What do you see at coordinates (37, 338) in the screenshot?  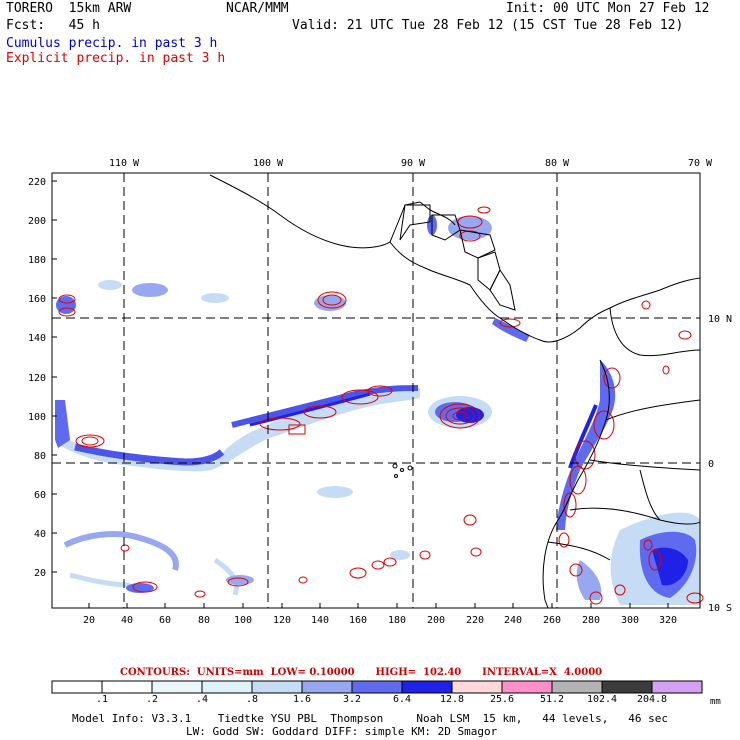 I see `y-tick: 140` at bounding box center [37, 338].